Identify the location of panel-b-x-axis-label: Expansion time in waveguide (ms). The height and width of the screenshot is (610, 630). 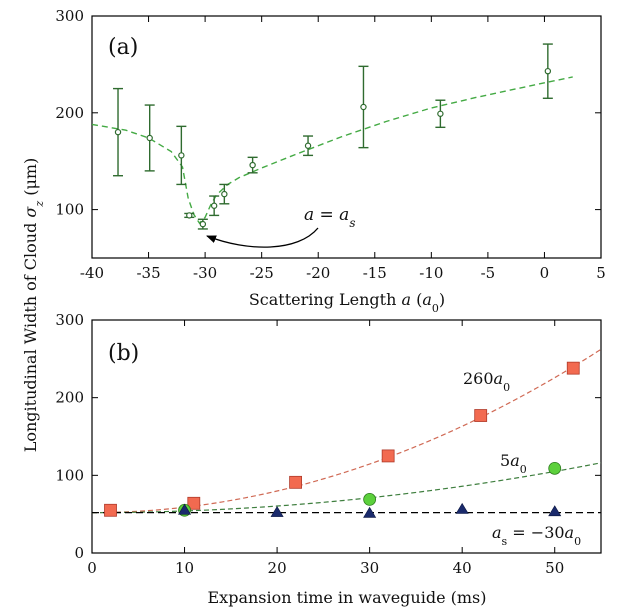
(347, 597).